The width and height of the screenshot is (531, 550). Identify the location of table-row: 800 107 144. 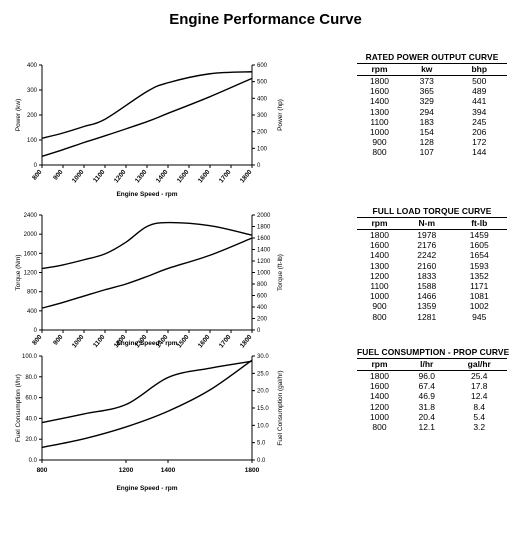
(432, 152).